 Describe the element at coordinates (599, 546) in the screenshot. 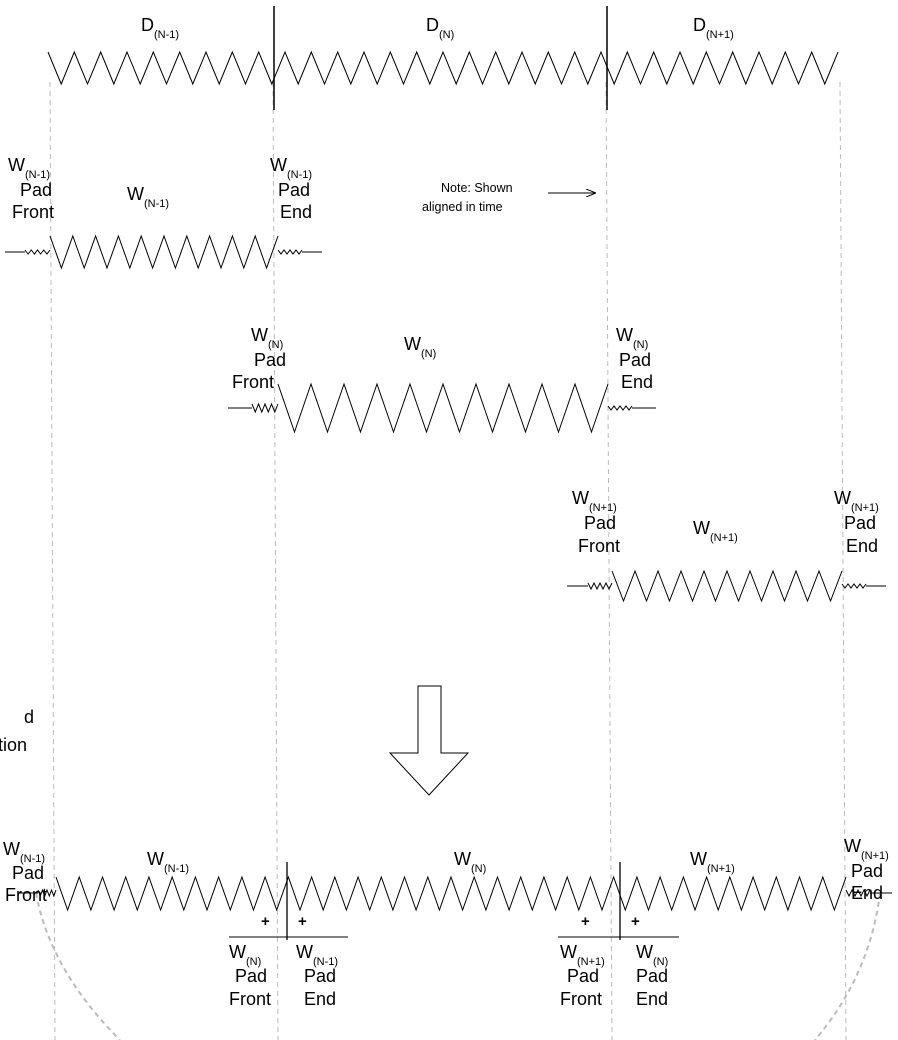

I see `label-w-next-pad-front-front: Front` at that location.